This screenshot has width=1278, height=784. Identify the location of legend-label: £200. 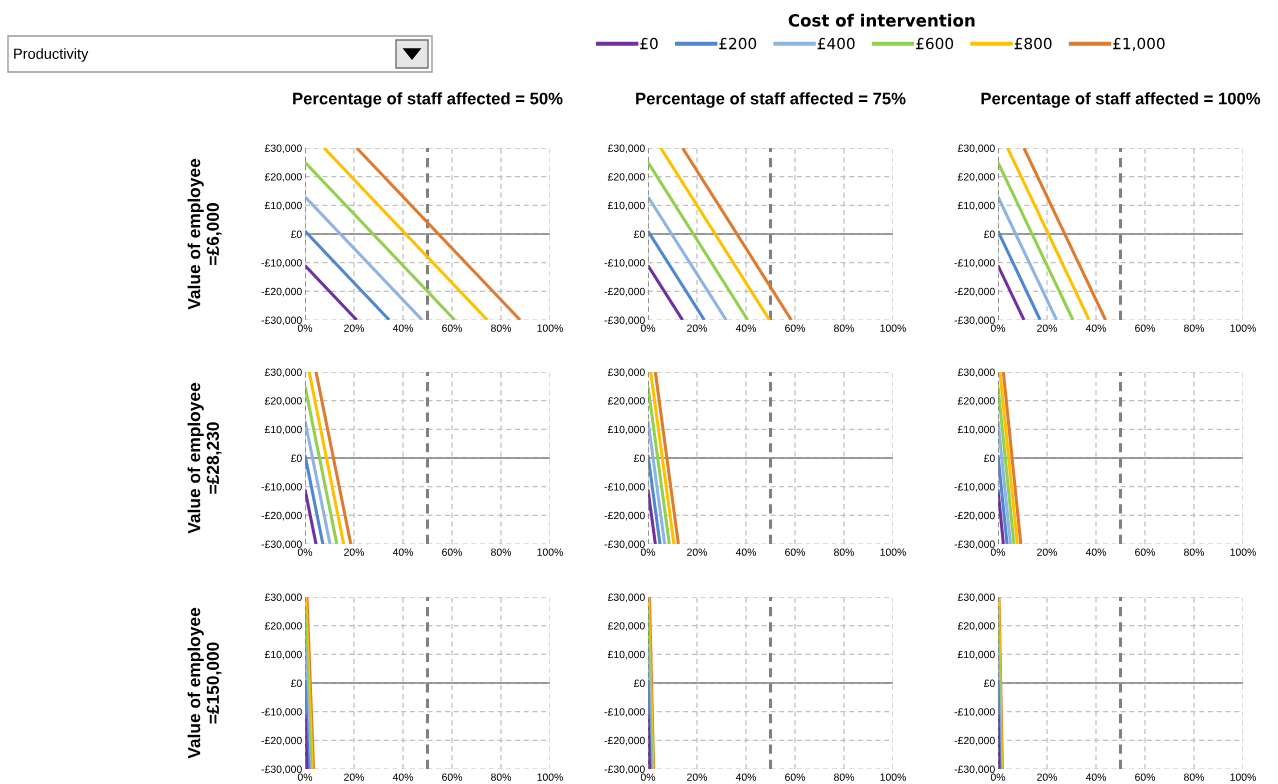
(738, 43).